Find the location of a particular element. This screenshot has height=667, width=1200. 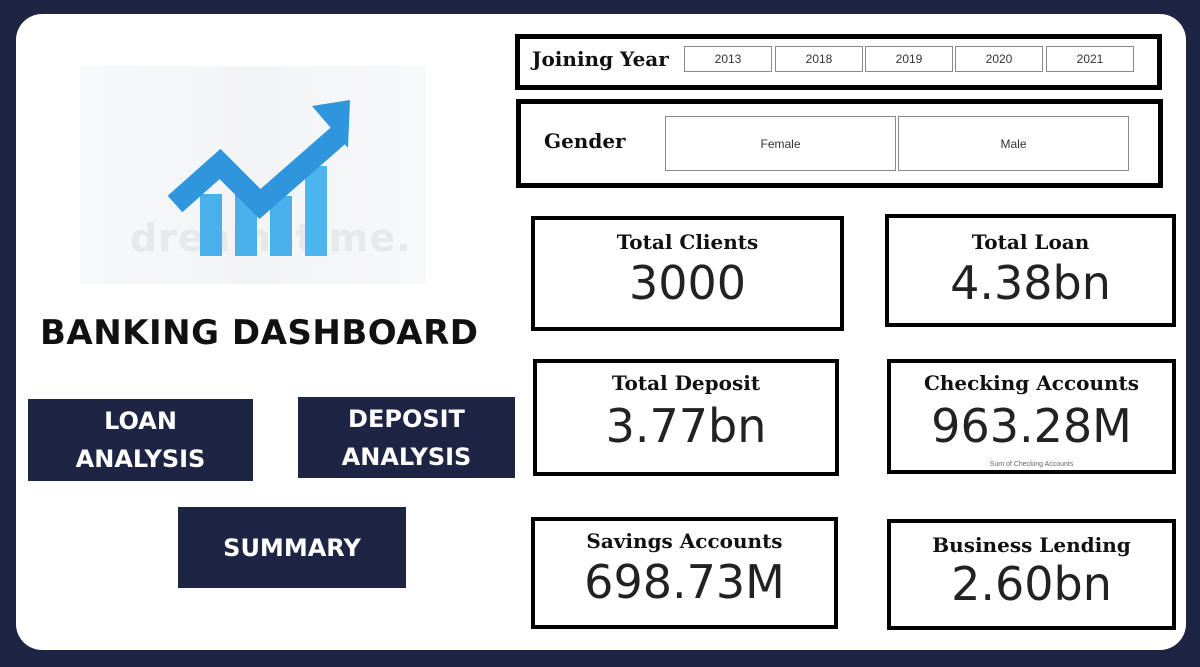

checking-accounts-sub: Sum of Checking Accounts is located at coordinates (1031, 464).